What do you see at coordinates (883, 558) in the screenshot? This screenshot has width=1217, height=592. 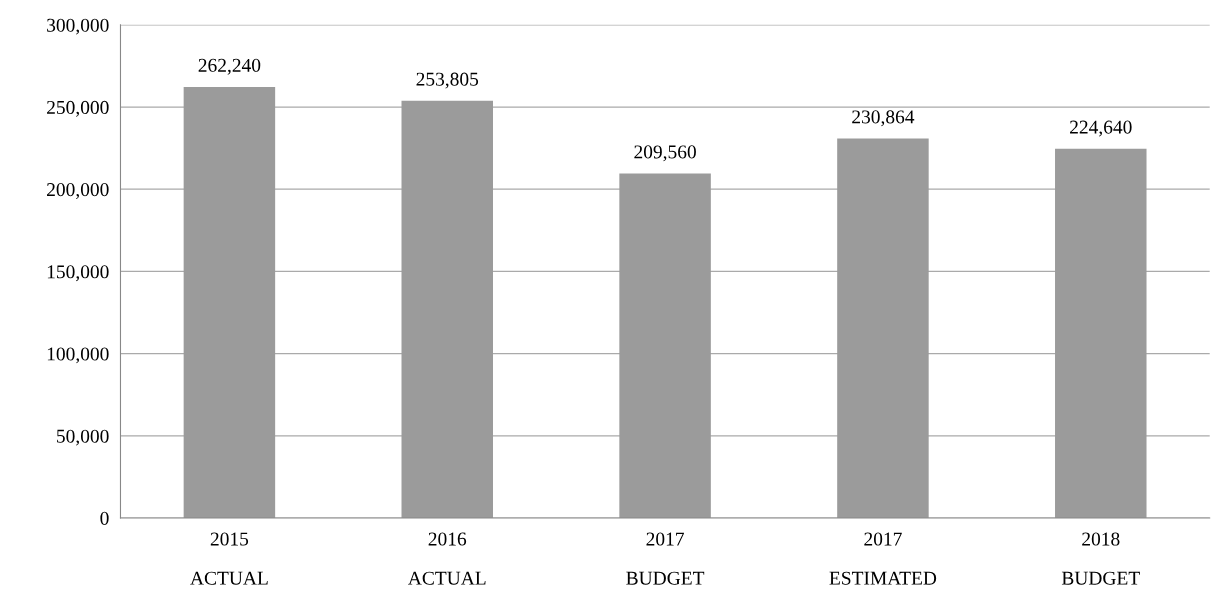 I see `category-label: 2017 ESTIMATED` at bounding box center [883, 558].